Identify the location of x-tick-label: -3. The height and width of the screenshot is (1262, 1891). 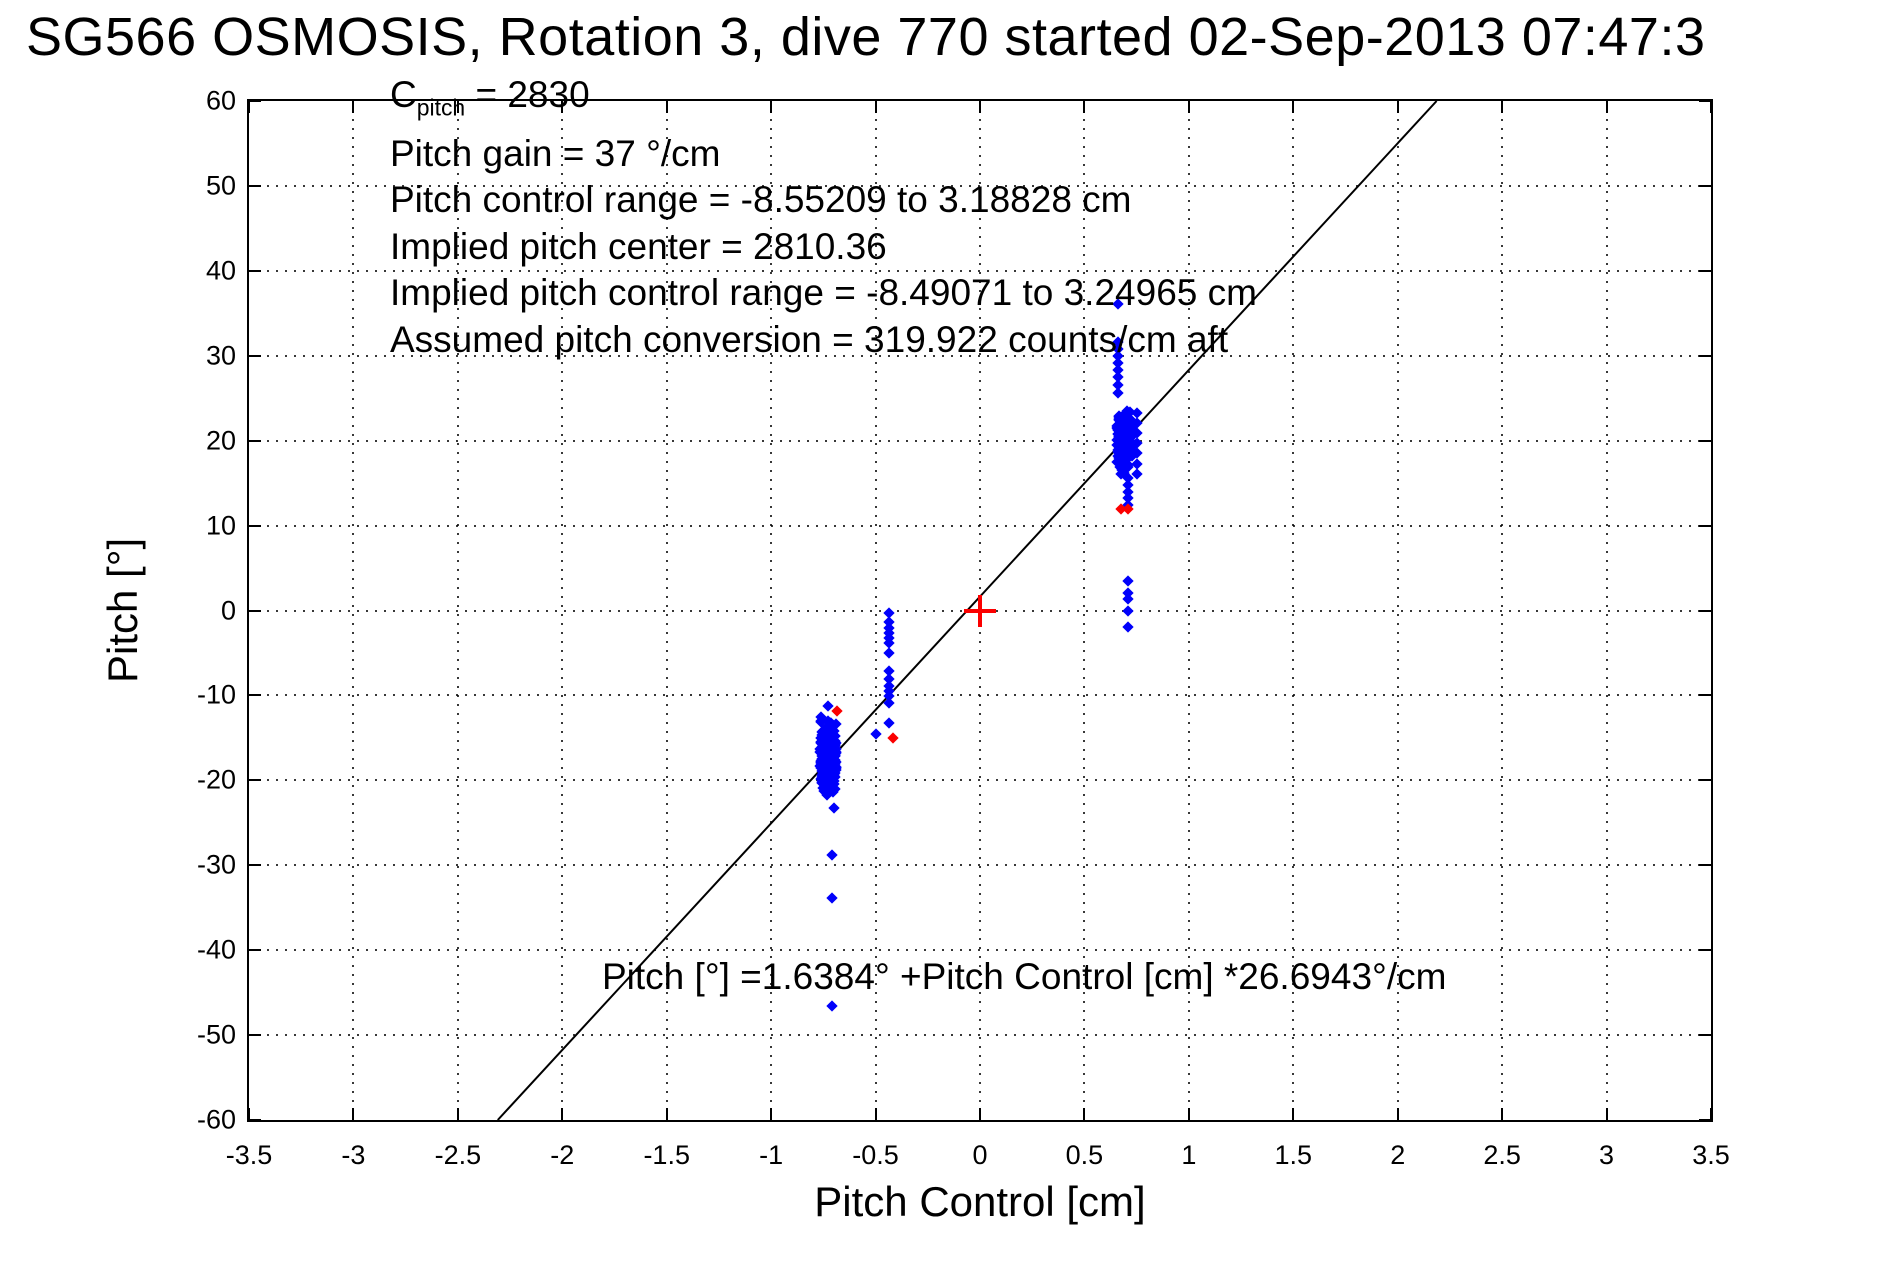
(353, 1155).